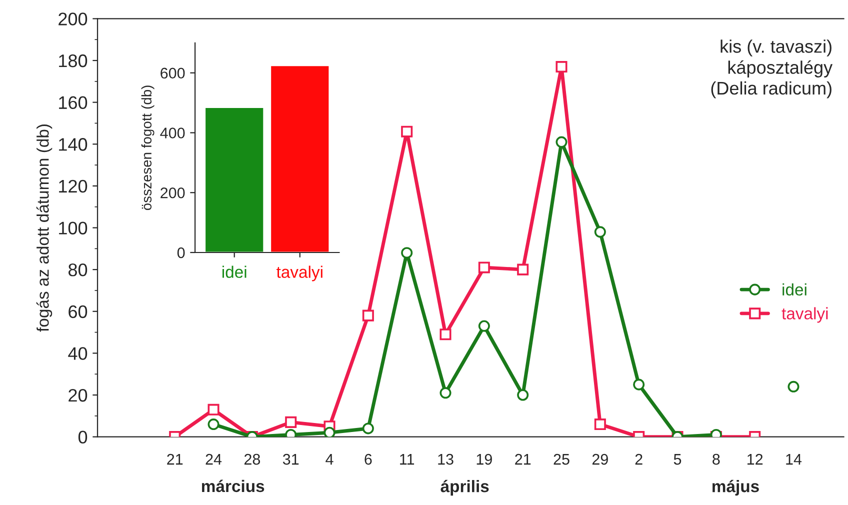 Image resolution: width=848 pixels, height=505 pixels. I want to click on x-tick-label: 29, so click(600, 459).